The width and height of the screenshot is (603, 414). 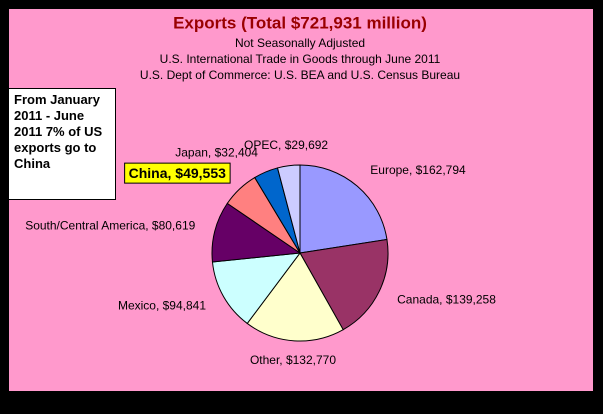 What do you see at coordinates (286, 145) in the screenshot?
I see `data-label: OPEC, $29,692` at bounding box center [286, 145].